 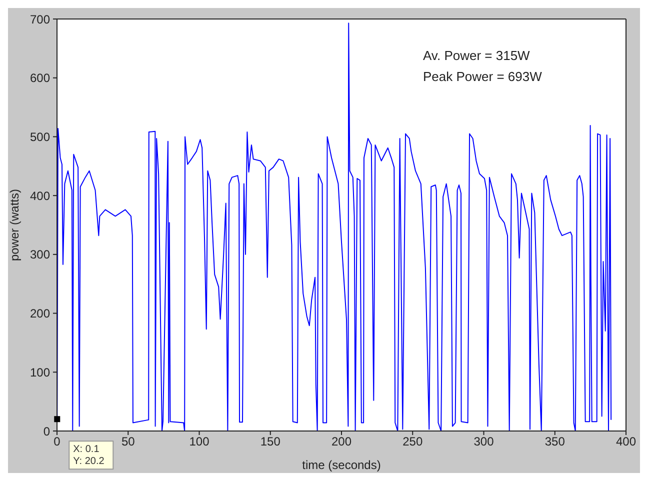 I want to click on x-tick-label: 250, so click(x=412, y=441).